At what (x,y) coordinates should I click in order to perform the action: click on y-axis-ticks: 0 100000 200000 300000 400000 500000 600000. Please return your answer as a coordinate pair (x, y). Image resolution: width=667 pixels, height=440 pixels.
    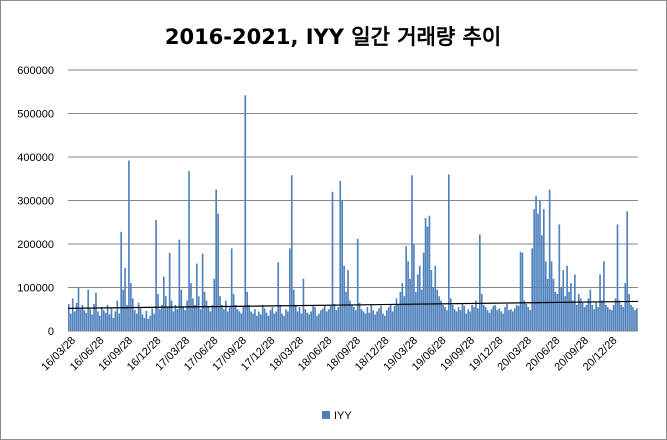
    Looking at the image, I should click on (35, 201).